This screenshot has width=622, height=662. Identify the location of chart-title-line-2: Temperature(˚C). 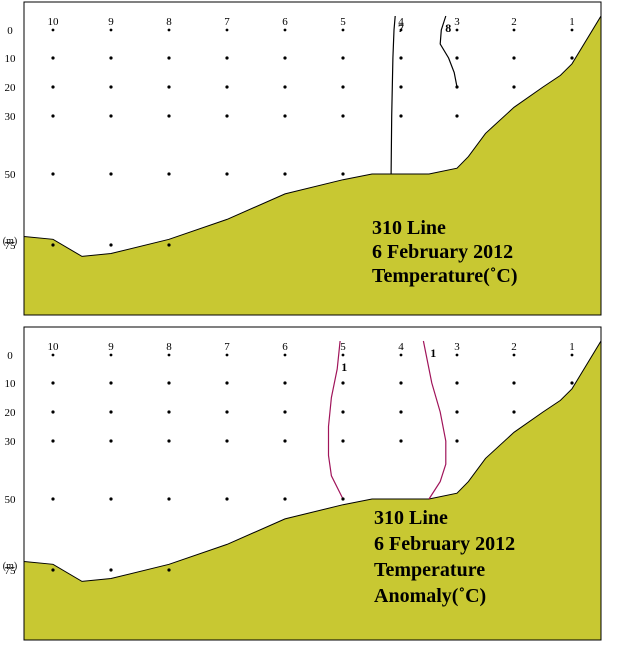
(445, 276).